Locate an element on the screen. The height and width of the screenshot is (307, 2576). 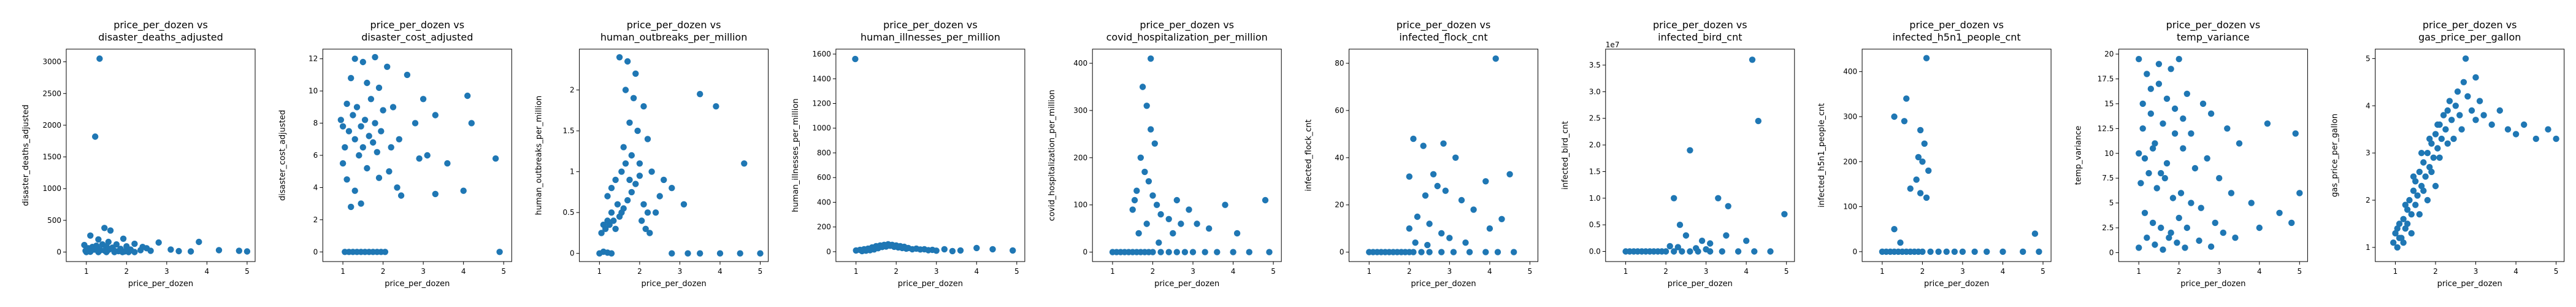
y-axis-label: human_illnesses_per_million is located at coordinates (795, 155).